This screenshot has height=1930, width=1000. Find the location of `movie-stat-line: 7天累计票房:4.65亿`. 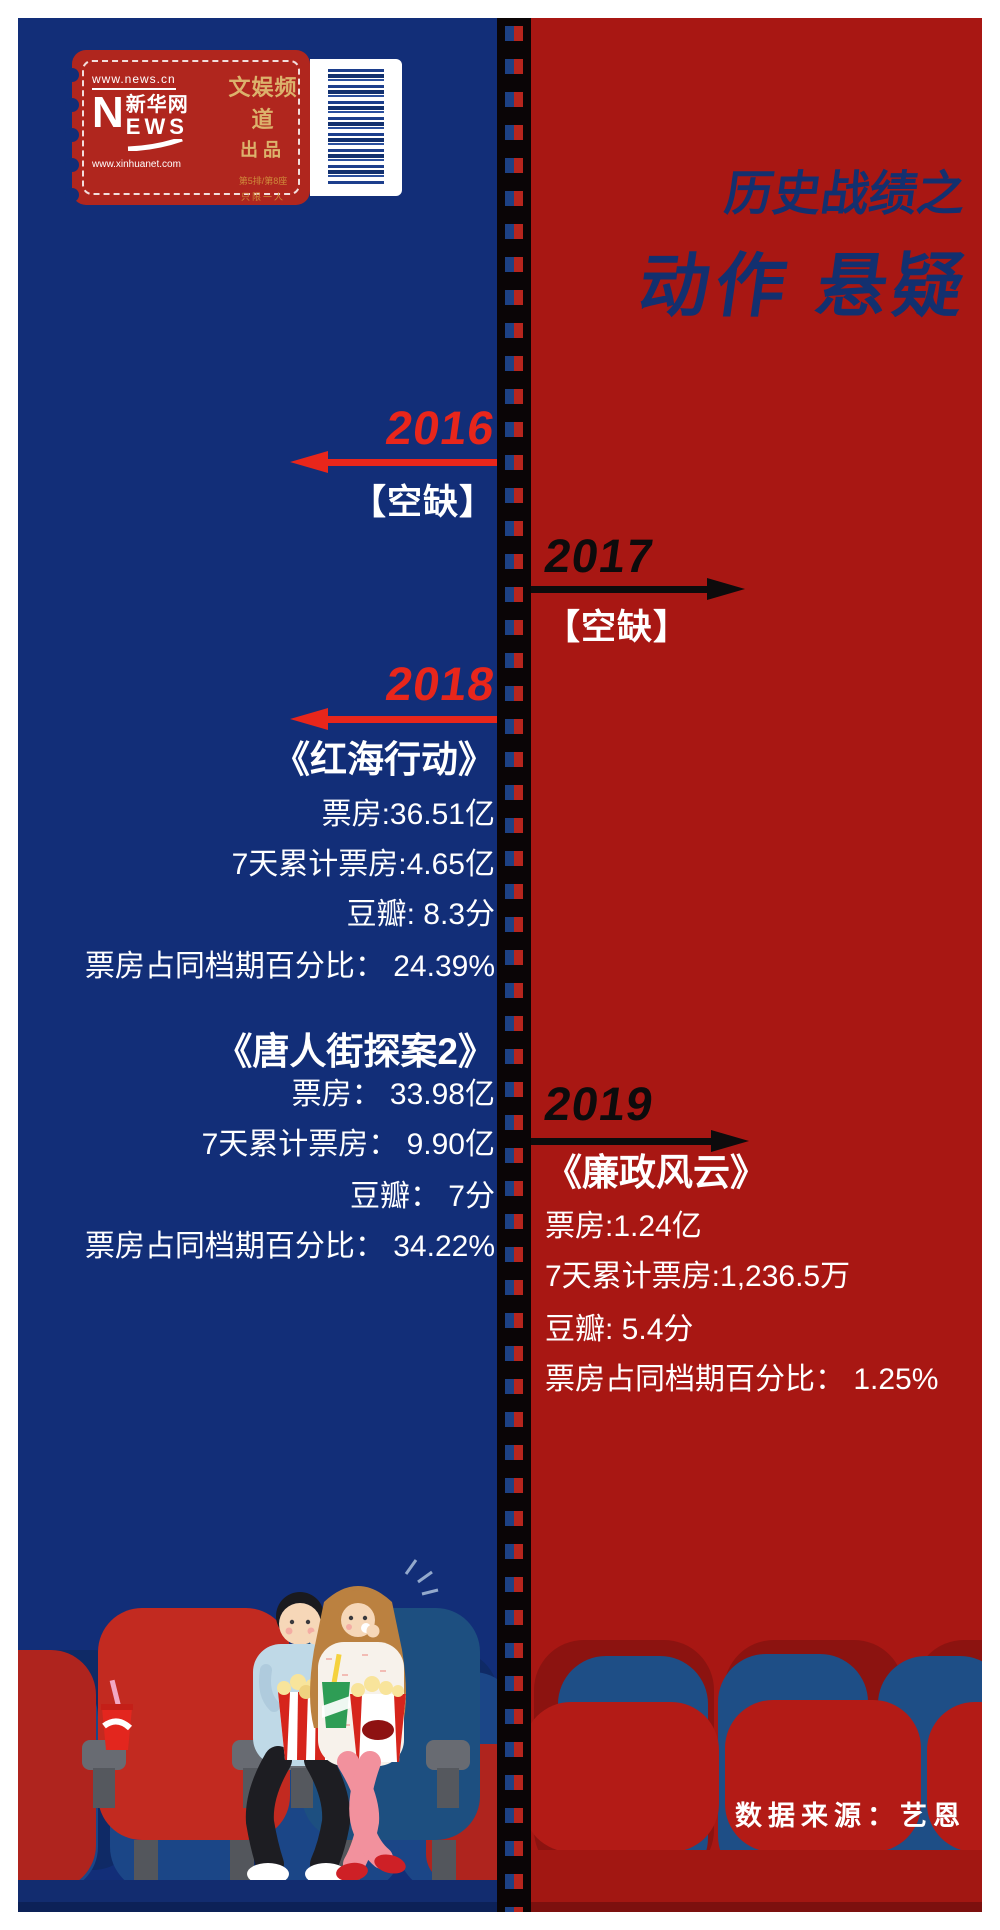

movie-stat-line: 7天累计票房:4.65亿 is located at coordinates (363, 864).